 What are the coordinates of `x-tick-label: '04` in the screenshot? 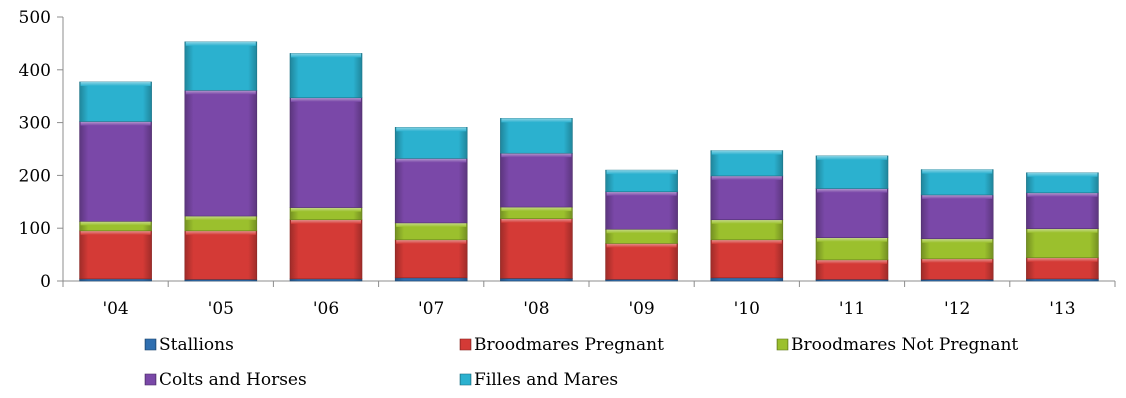 It's located at (115, 309).